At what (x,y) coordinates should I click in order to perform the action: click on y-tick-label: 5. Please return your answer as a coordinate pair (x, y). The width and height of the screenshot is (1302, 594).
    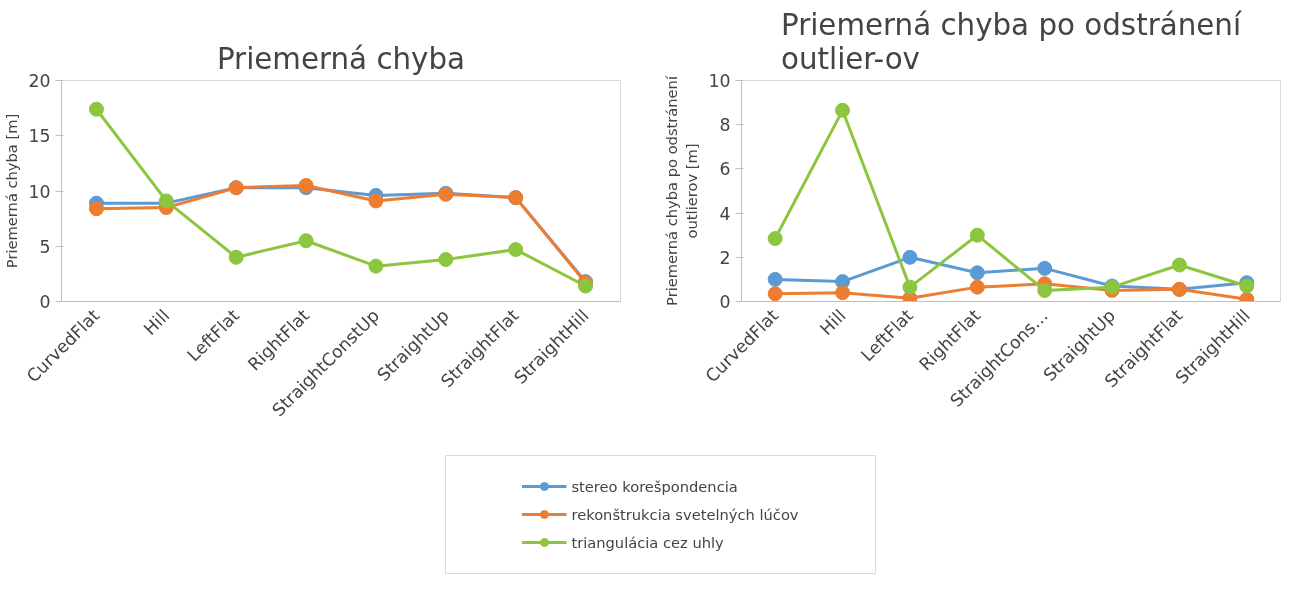
    Looking at the image, I should click on (45, 246).